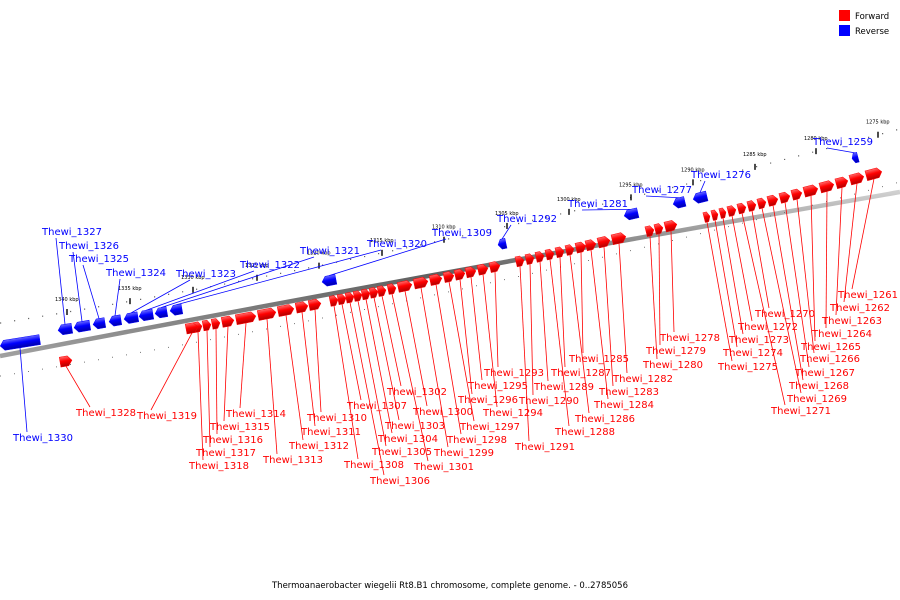 The height and width of the screenshot is (600, 900). I want to click on gene-label: Thewi_1321, so click(329, 251).